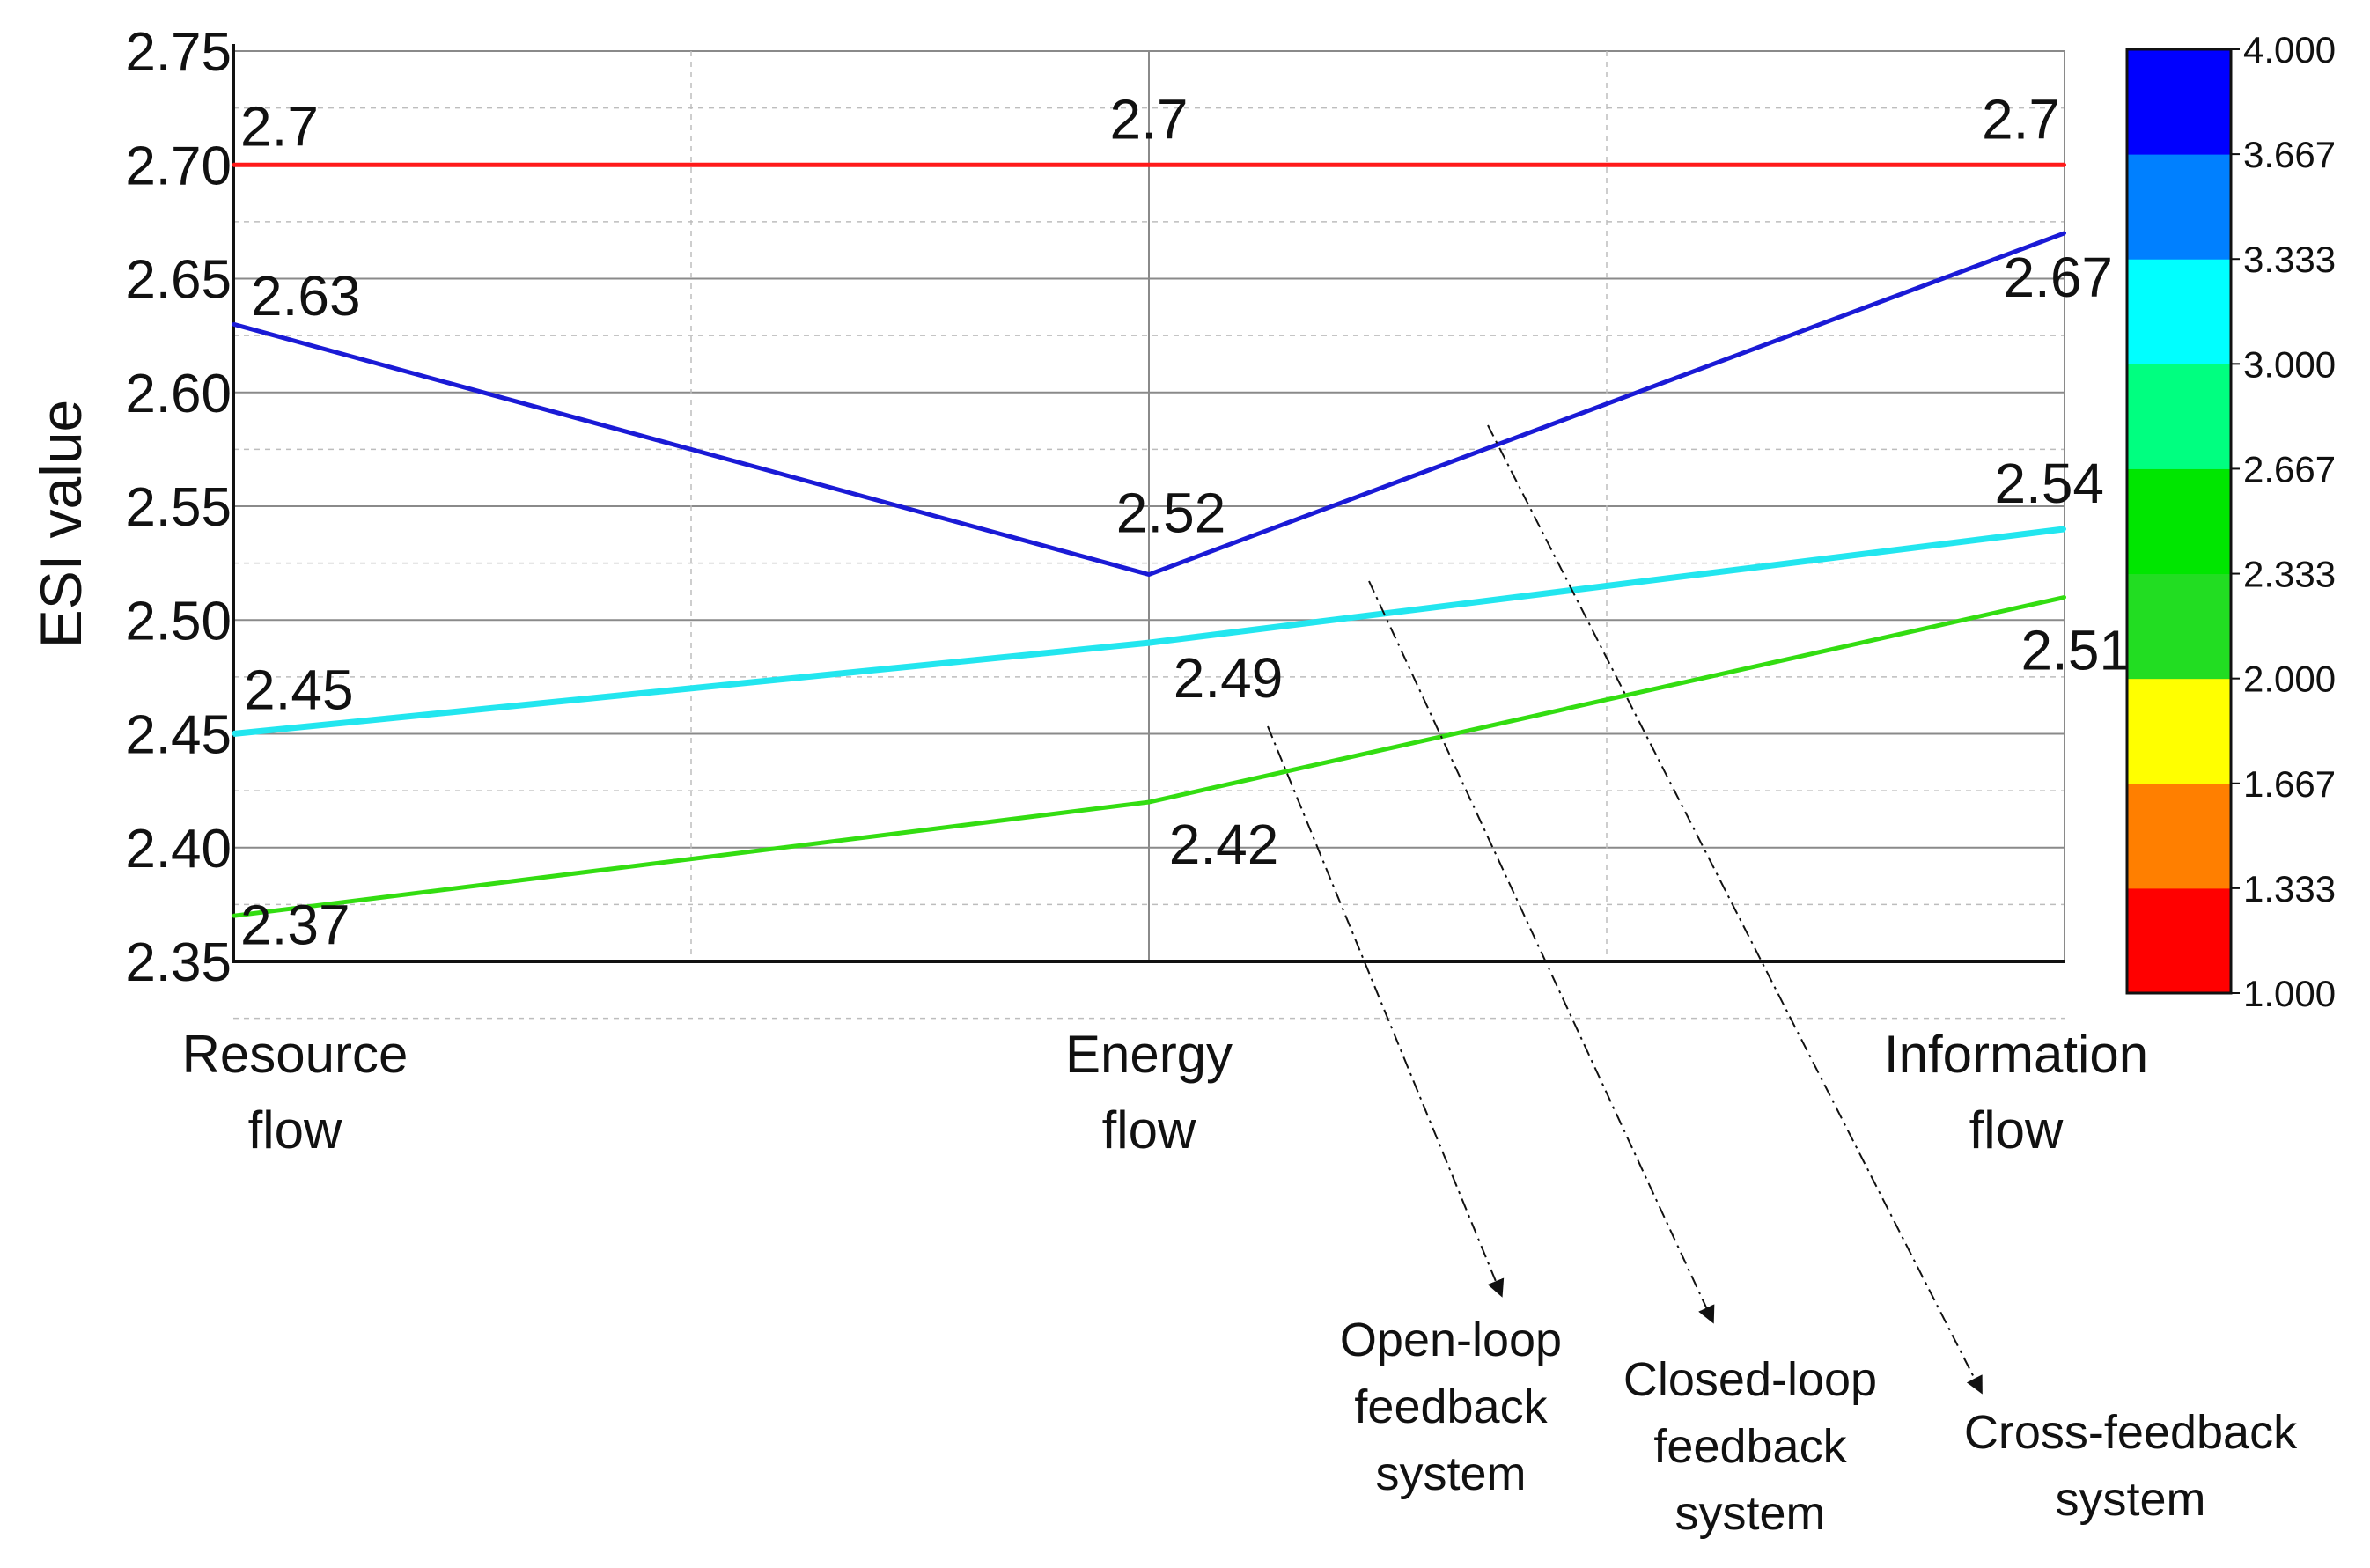 Image resolution: width=2370 pixels, height=1568 pixels. What do you see at coordinates (60, 524) in the screenshot?
I see `y-axis-title: ESI value` at bounding box center [60, 524].